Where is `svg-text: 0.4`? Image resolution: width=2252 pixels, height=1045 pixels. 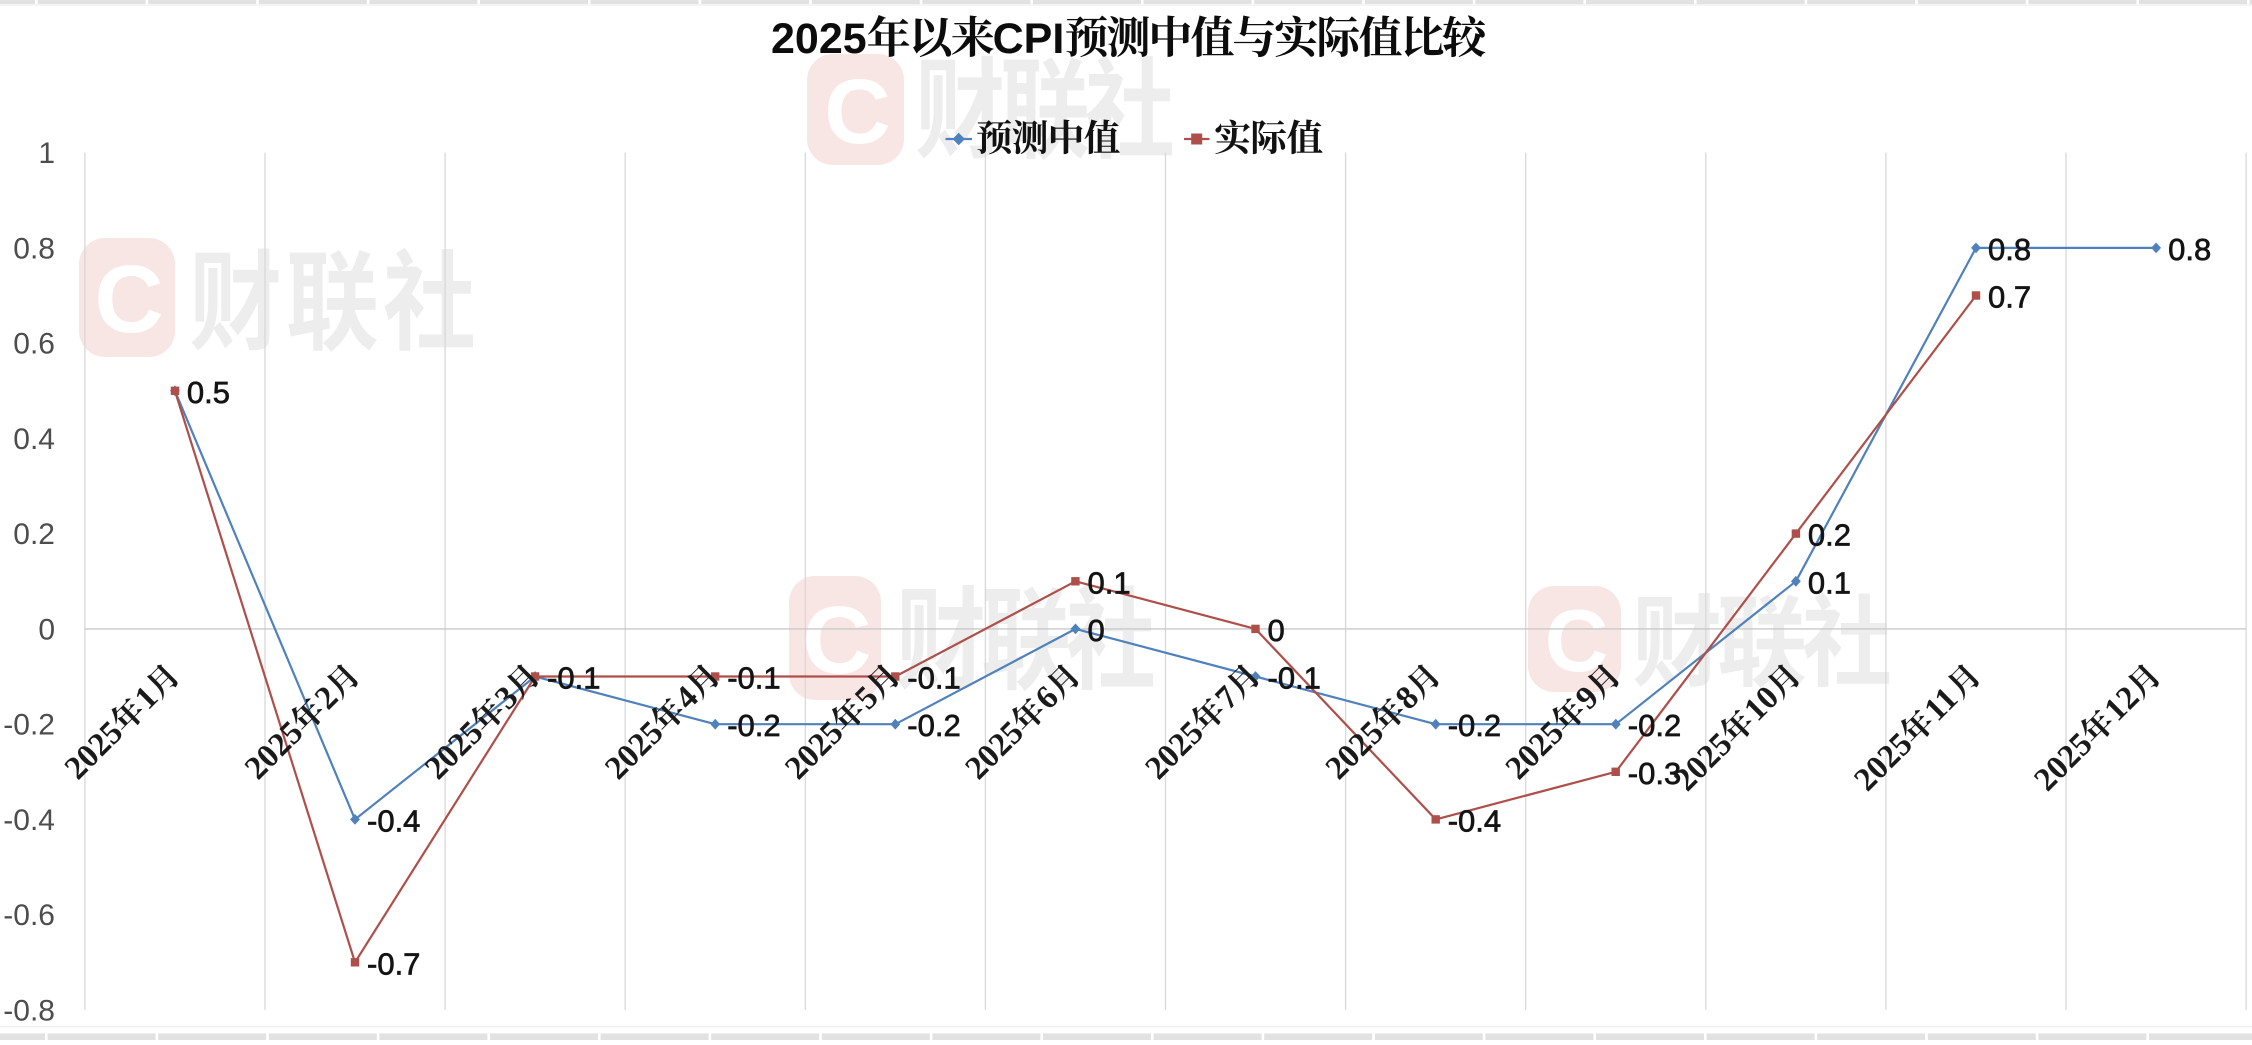
svg-text: 0.4 is located at coordinates (34, 439).